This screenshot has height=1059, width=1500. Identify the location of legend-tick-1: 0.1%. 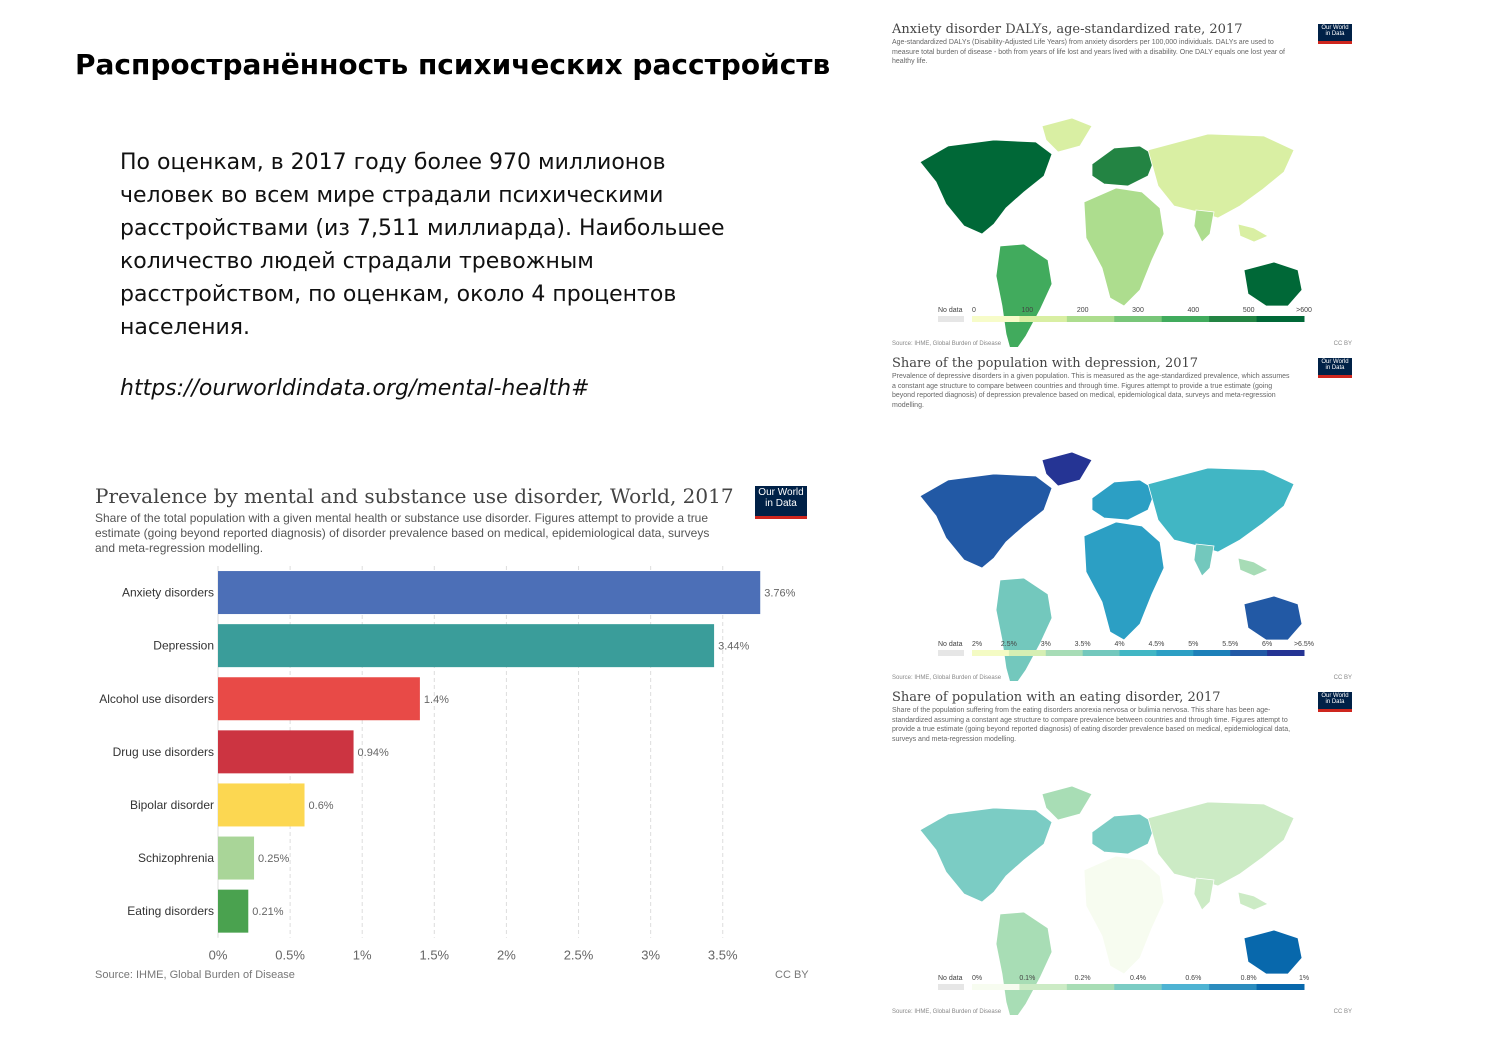
(1027, 978).